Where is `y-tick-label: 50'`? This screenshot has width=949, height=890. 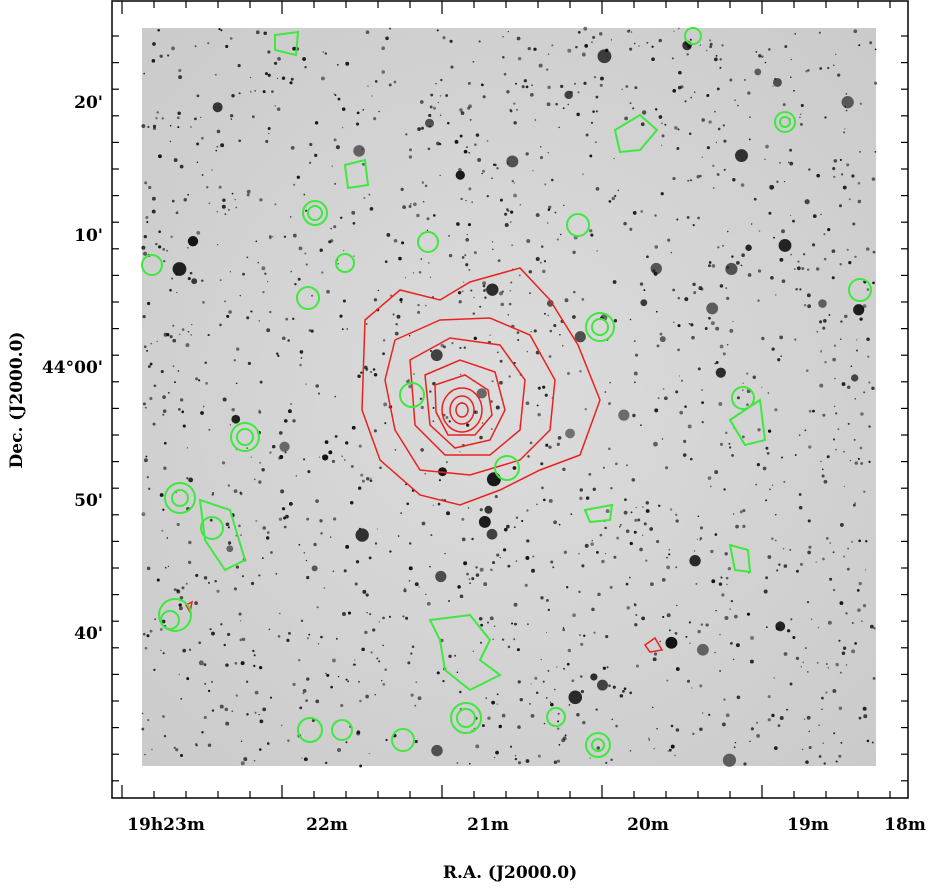
y-tick-label: 50' is located at coordinates (88, 501).